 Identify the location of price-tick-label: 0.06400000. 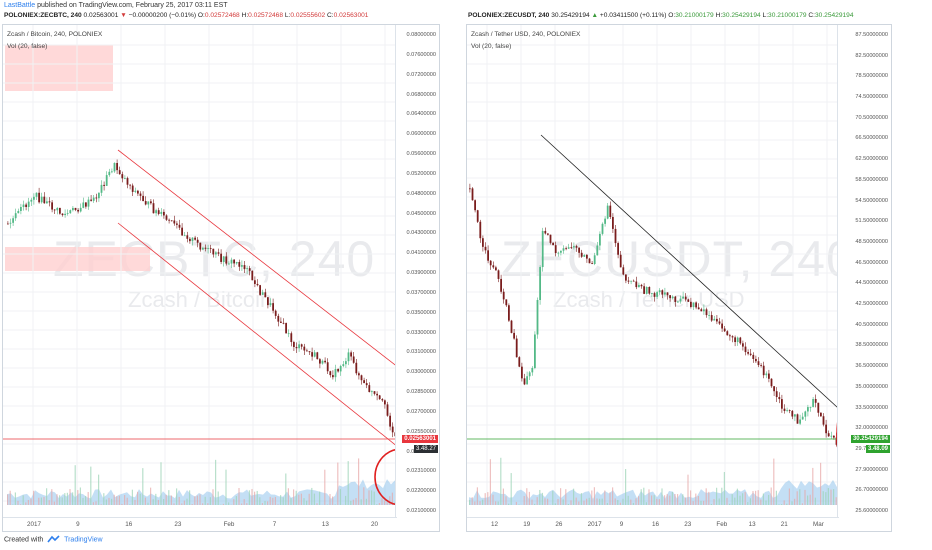
(421, 114).